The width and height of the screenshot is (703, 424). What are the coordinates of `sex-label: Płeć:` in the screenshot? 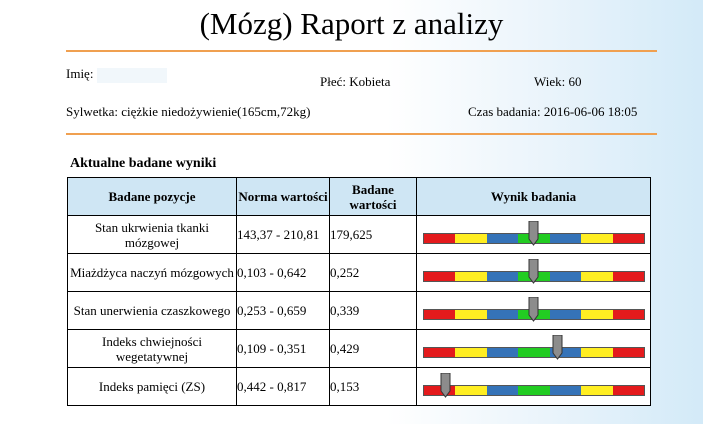 It's located at (333, 81).